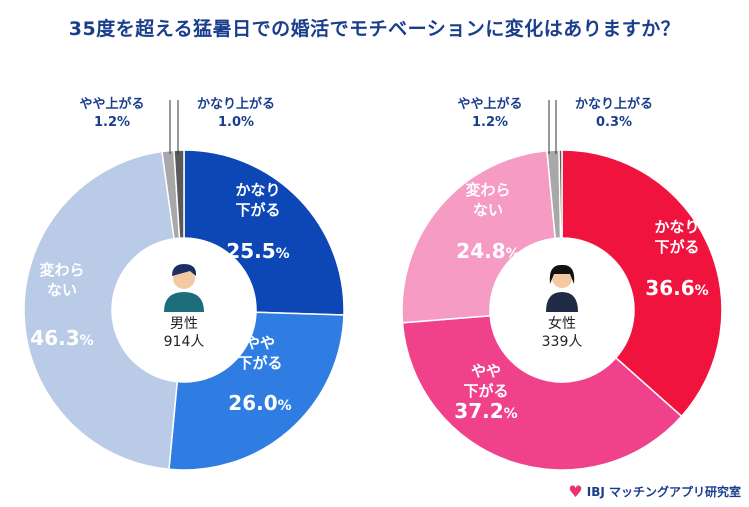  What do you see at coordinates (374, 29) in the screenshot?
I see `chart-title: 35度を超える猛暑日での婚活でモチベーションに変化はありますか？` at bounding box center [374, 29].